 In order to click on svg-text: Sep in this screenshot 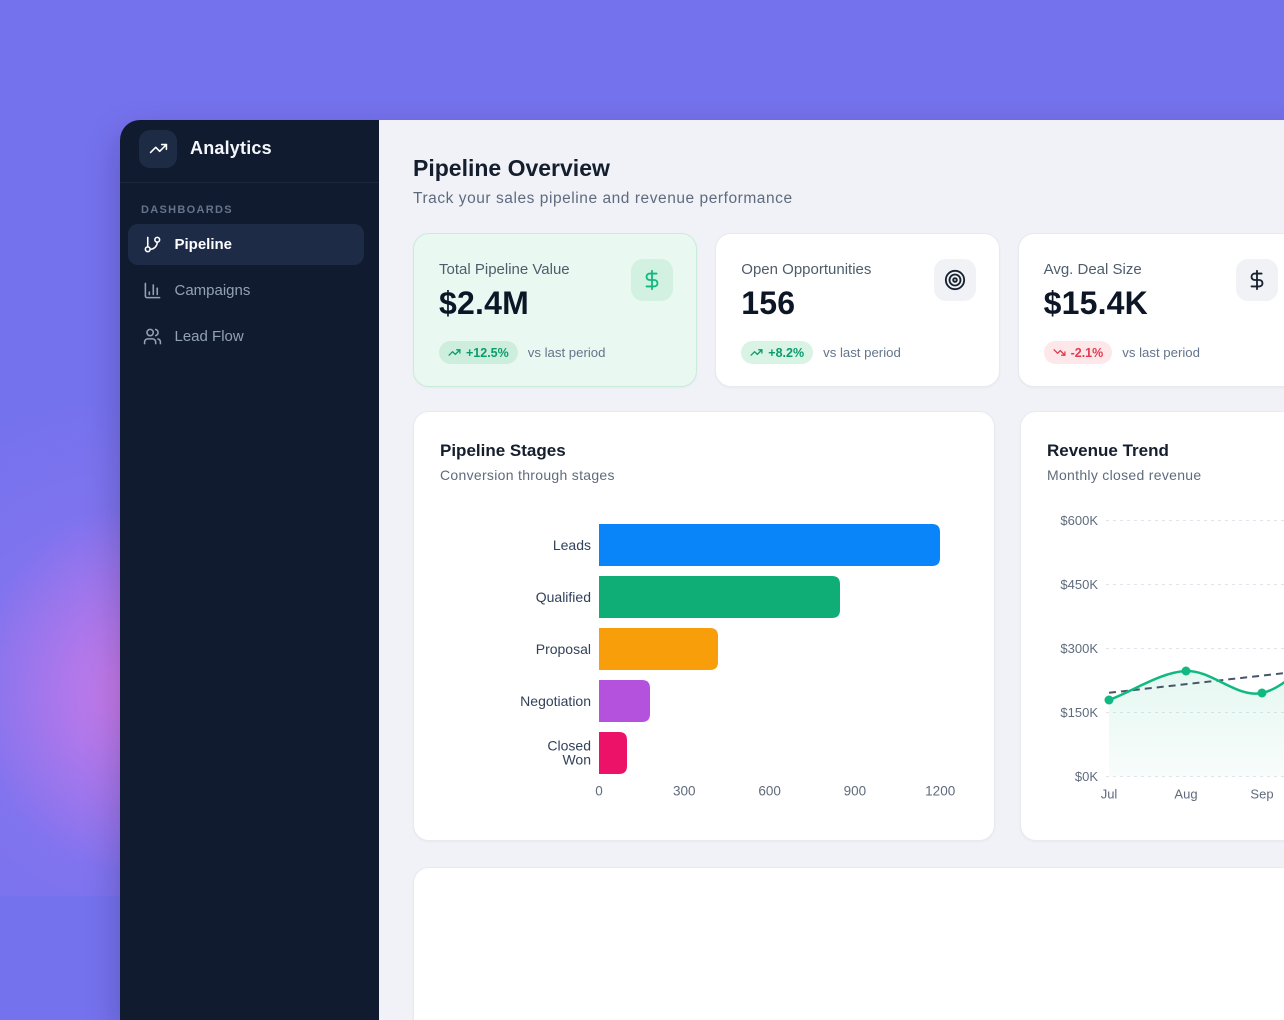, I will do `click(1261, 794)`.